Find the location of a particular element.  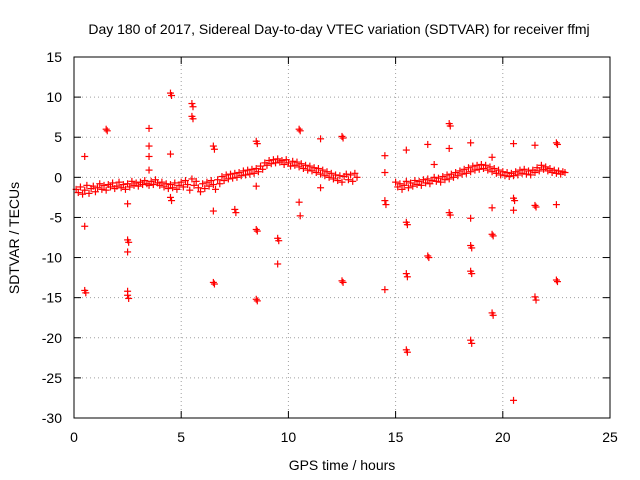

x-tick-label: 10 is located at coordinates (289, 437).